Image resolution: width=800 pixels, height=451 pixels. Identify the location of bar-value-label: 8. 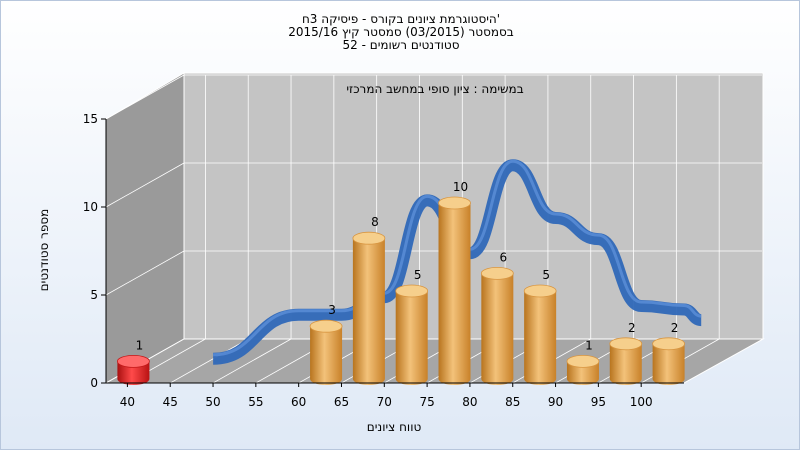
(375, 222).